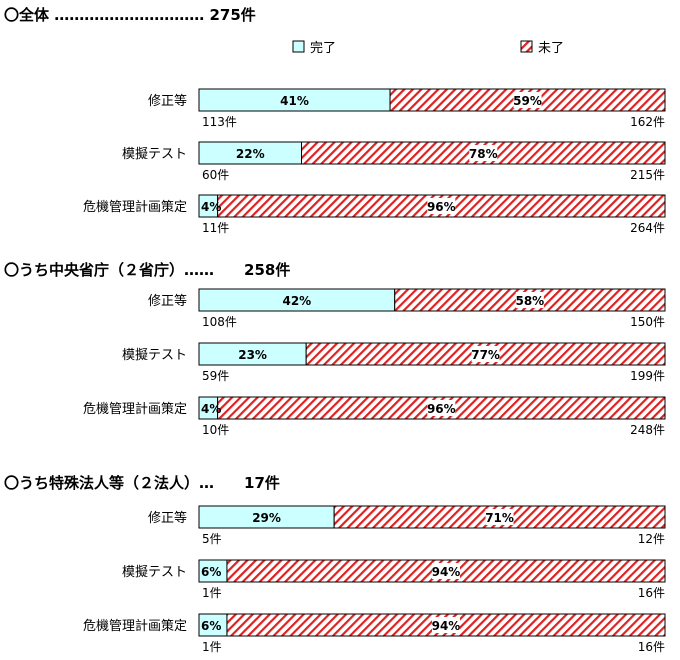  I want to click on category-label-special-corporations-crisis-plan: 危機管理計画策定, so click(135, 626).